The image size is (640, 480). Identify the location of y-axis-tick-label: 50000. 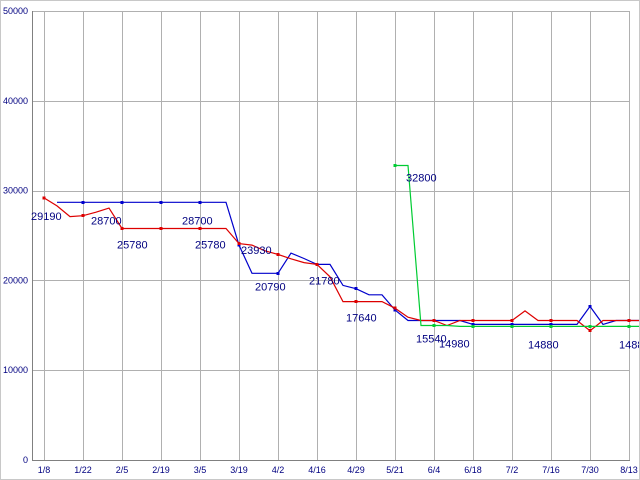
(15, 11).